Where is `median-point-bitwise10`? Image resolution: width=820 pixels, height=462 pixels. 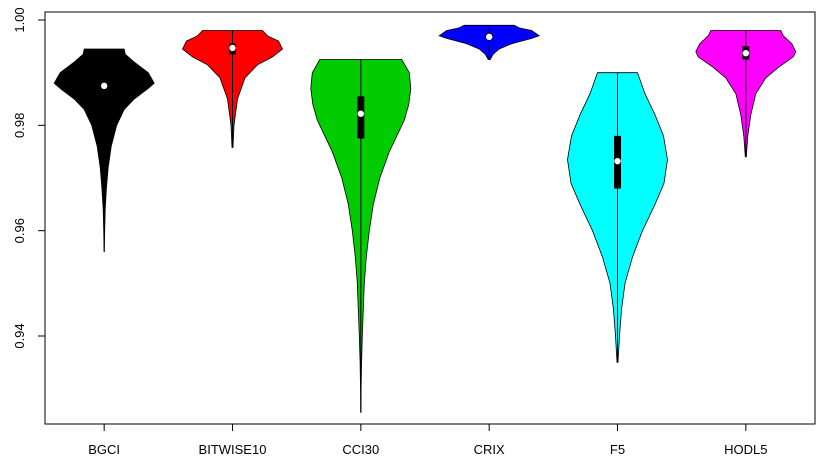
median-point-bitwise10 is located at coordinates (232, 48).